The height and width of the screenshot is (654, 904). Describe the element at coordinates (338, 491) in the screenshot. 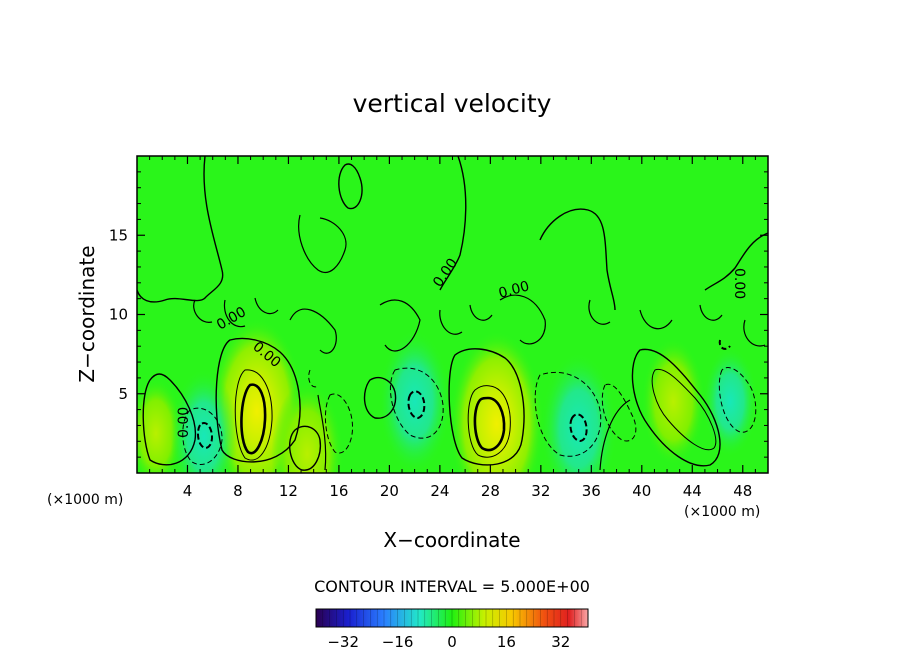

I see `x-tick-label: 16` at that location.